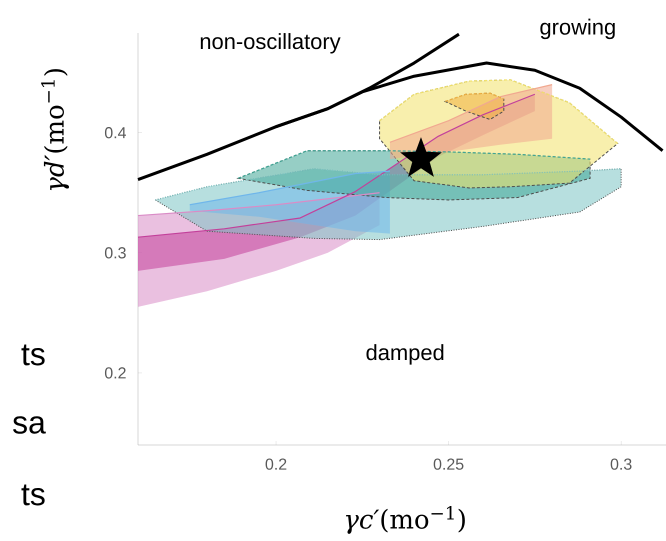  Describe the element at coordinates (115, 252) in the screenshot. I see `y-tick-label: 0.3` at that location.